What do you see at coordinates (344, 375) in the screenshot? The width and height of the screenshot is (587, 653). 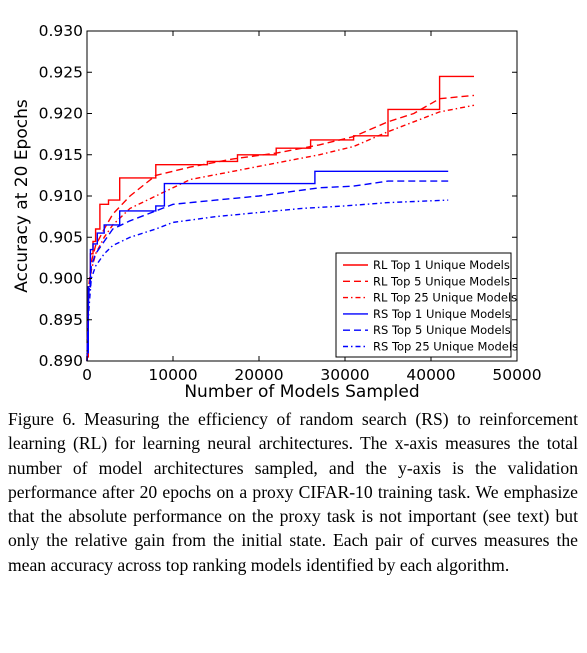 I see `x-tick-label: 30000` at bounding box center [344, 375].